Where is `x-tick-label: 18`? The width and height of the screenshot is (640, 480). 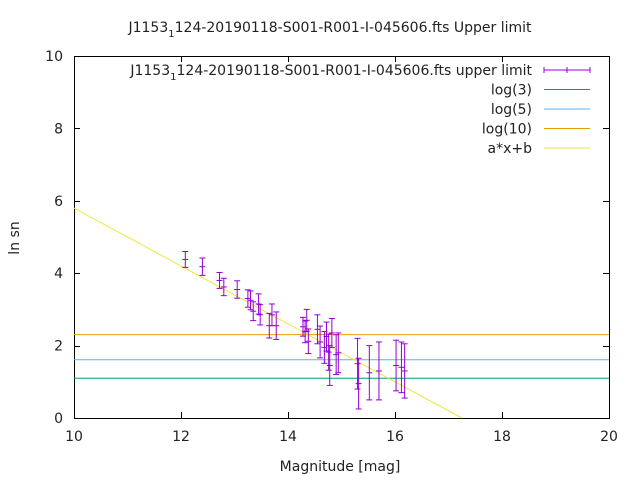
x-tick-label: 18 is located at coordinates (502, 437).